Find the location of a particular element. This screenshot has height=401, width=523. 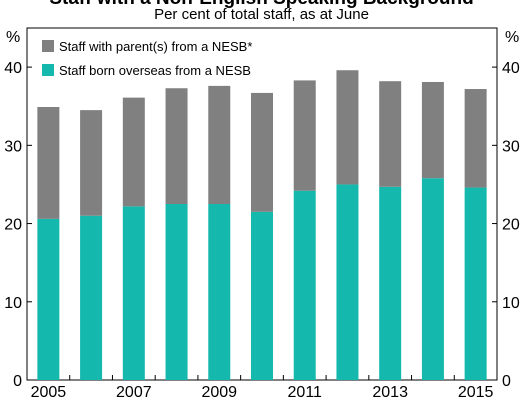

y-tick-label-left: 40 is located at coordinates (13, 68).